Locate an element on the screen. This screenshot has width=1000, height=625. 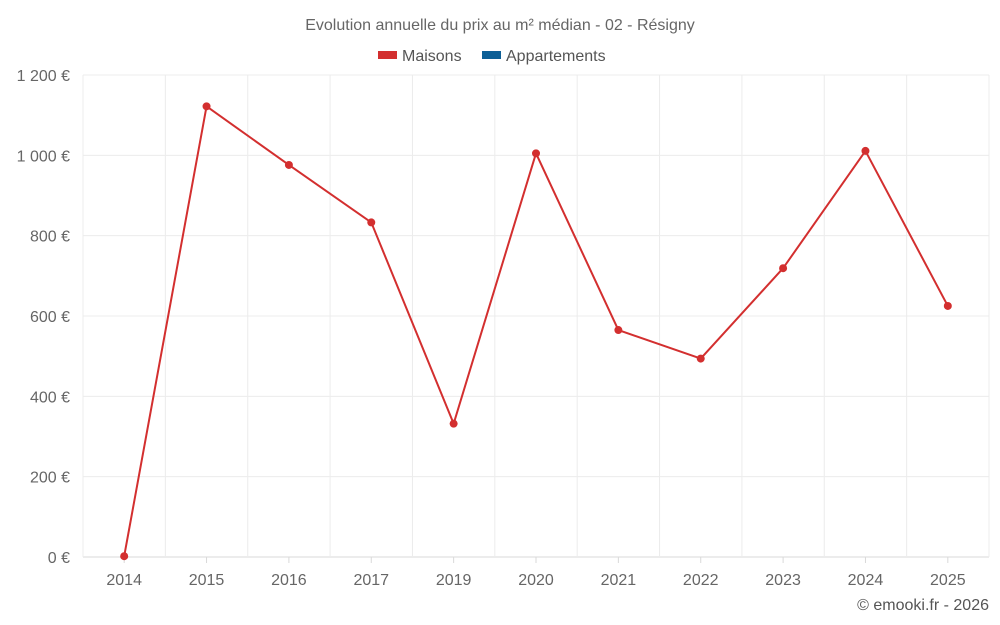
x-tick-label: 2022 is located at coordinates (701, 580).